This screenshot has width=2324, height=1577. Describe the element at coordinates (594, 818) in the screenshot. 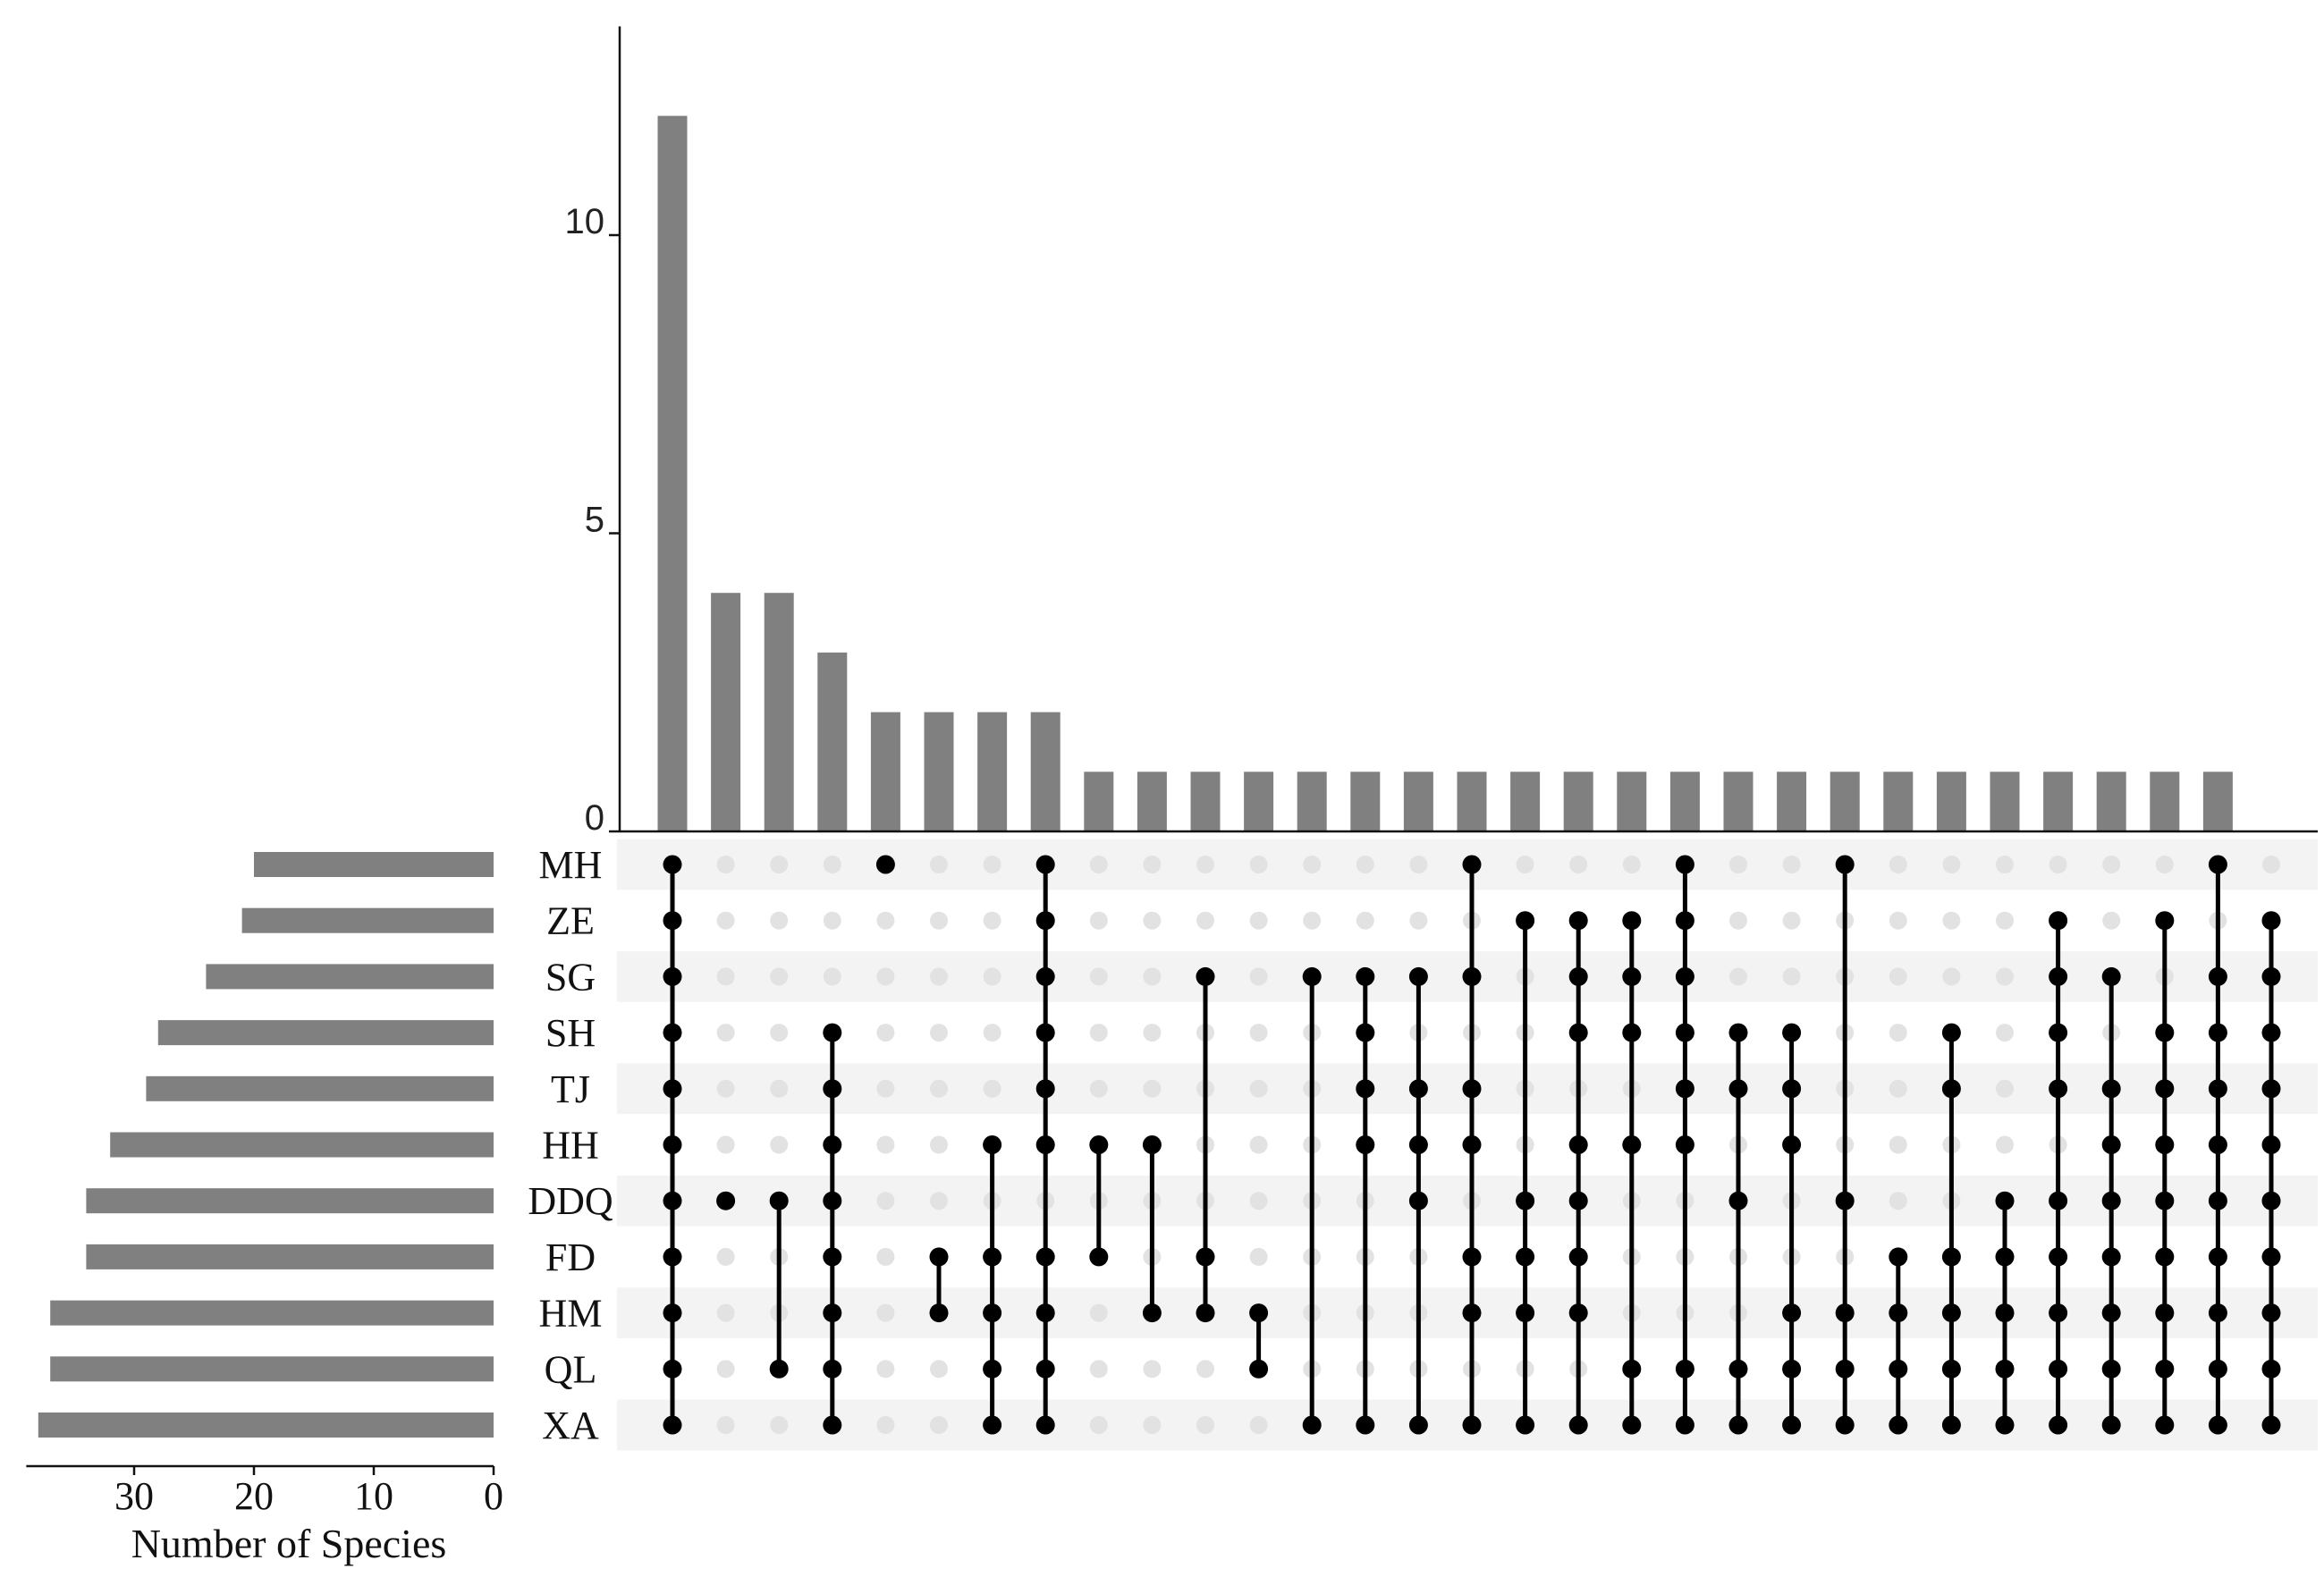

I see `intersection-y-tick-label: 0` at that location.